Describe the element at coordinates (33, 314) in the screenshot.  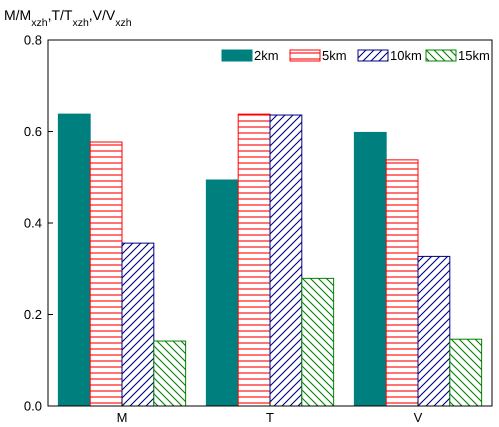
I see `y-tick-label: 0.2` at that location.